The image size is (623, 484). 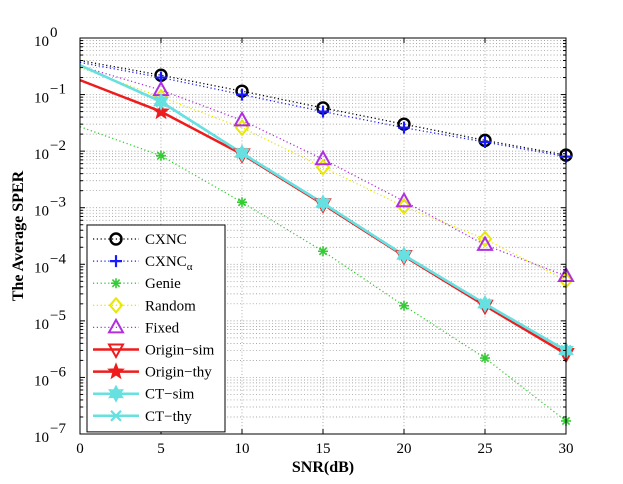 What do you see at coordinates (190, 267) in the screenshot?
I see `legend-label-subscript: α` at bounding box center [190, 267].